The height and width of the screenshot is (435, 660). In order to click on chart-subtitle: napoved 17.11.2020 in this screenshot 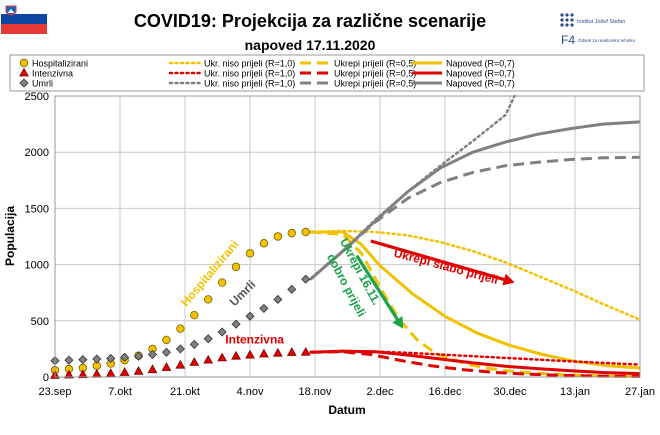, I will do `click(310, 45)`.